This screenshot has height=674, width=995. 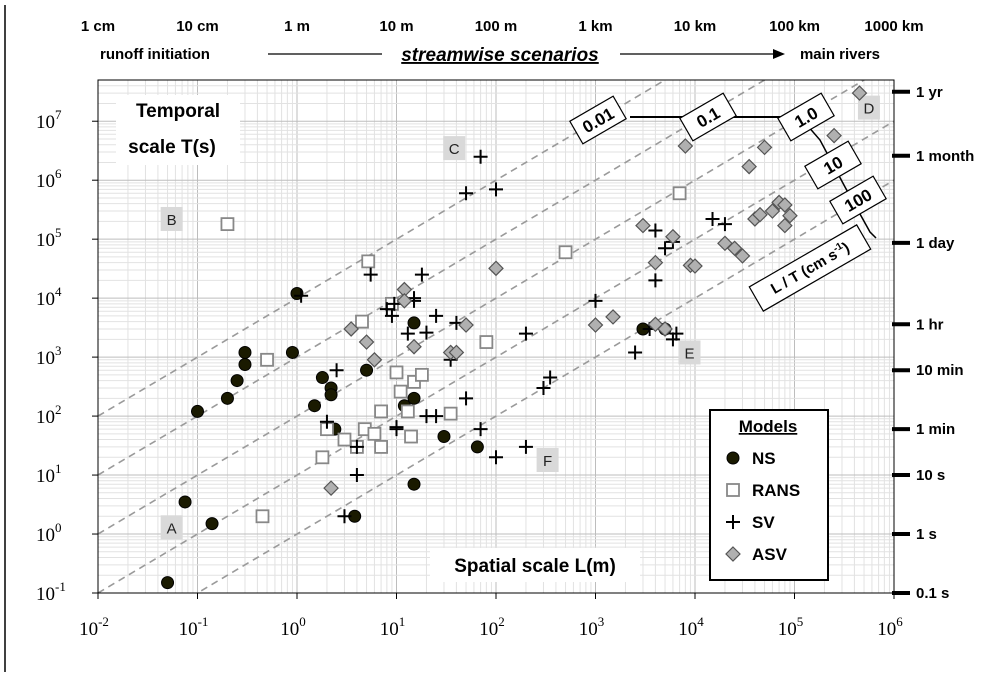 I want to click on top-scale-label: 10 m, so click(x=396, y=26).